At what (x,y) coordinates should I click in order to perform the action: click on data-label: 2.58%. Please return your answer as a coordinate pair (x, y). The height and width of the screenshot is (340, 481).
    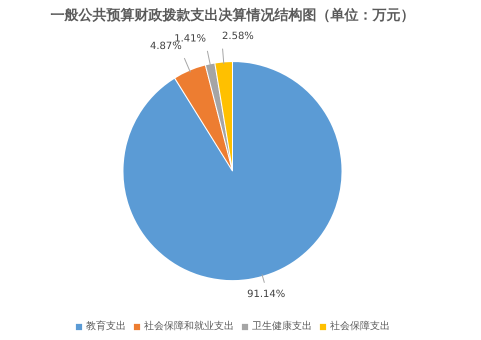
    Looking at the image, I should click on (238, 36).